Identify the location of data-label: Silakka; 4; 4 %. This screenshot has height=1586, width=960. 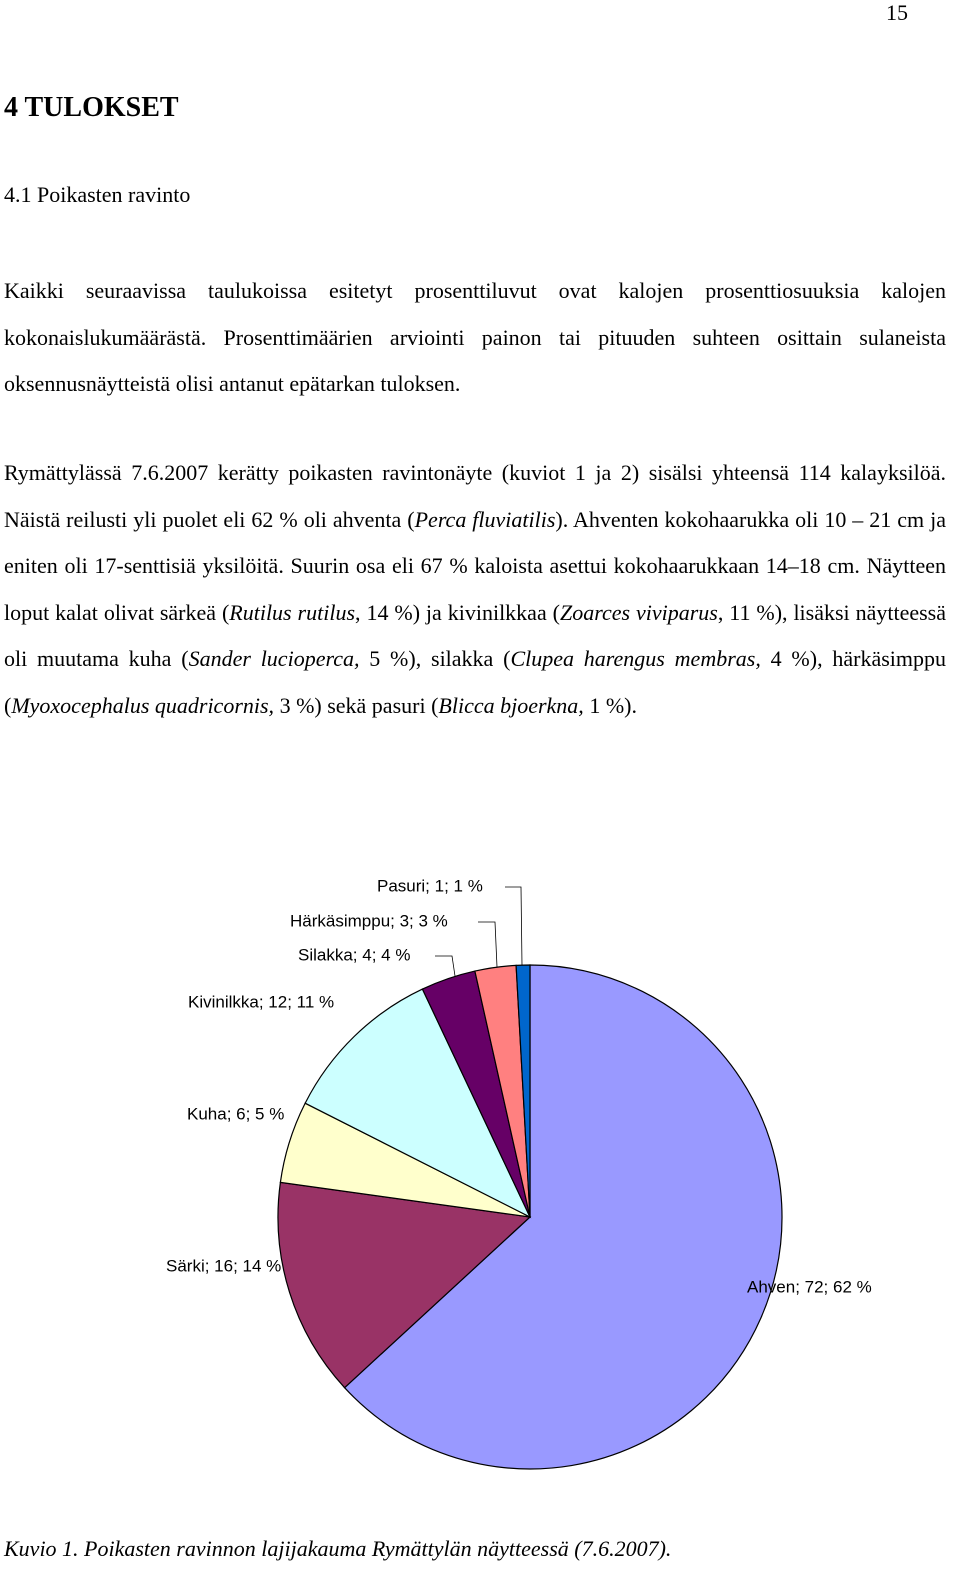
(354, 954).